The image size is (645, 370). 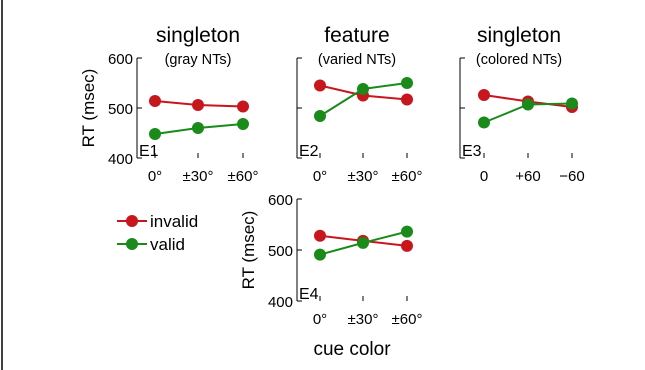 I want to click on panel-4: 400 500 600 0° ±30° ±60° RT (msec) E4 cue color, so click(x=330, y=276).